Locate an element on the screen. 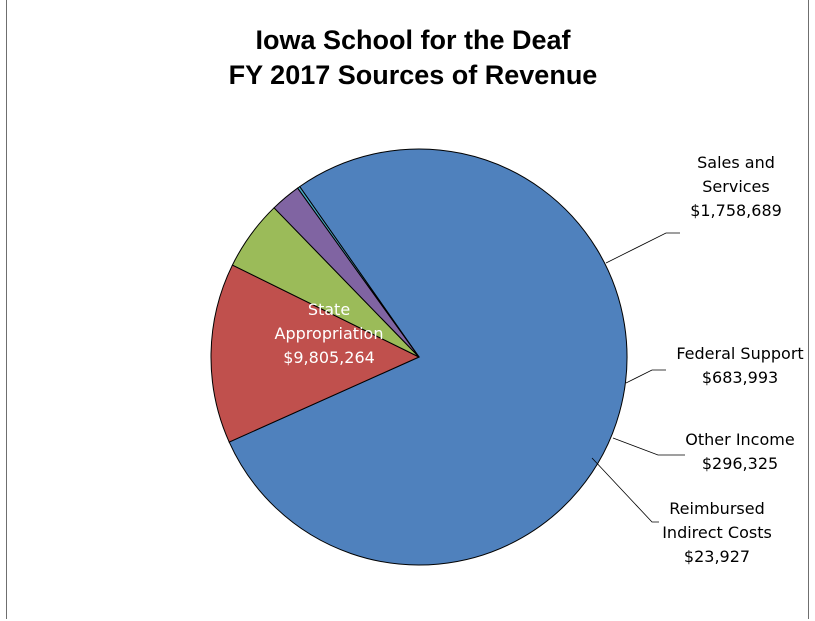 The height and width of the screenshot is (621, 815). chart-subtitle: FY 2017 Sources of Revenue is located at coordinates (413, 75).